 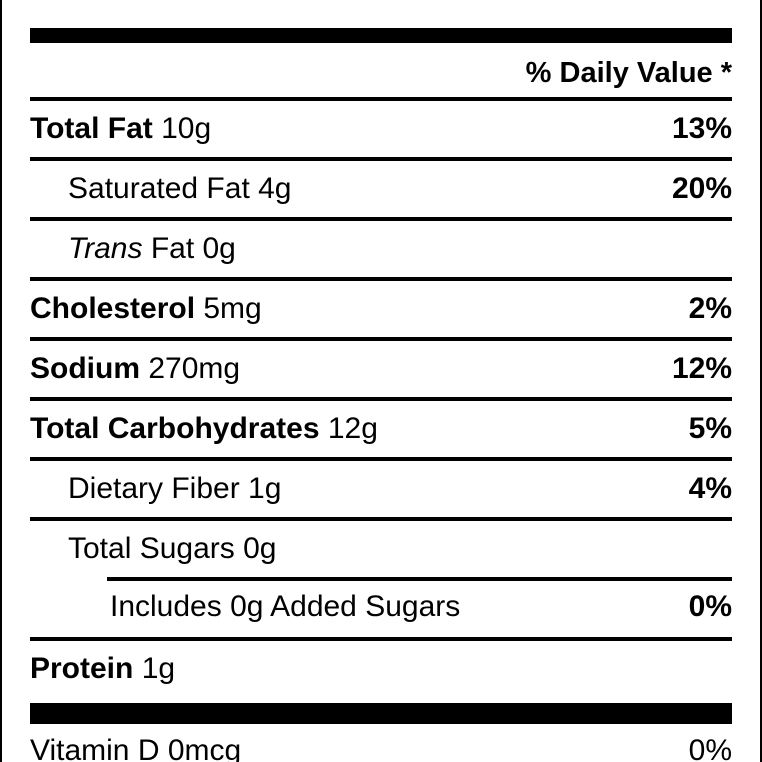 What do you see at coordinates (113, 308) in the screenshot?
I see `row-name-cholesterol: Cholesterol` at bounding box center [113, 308].